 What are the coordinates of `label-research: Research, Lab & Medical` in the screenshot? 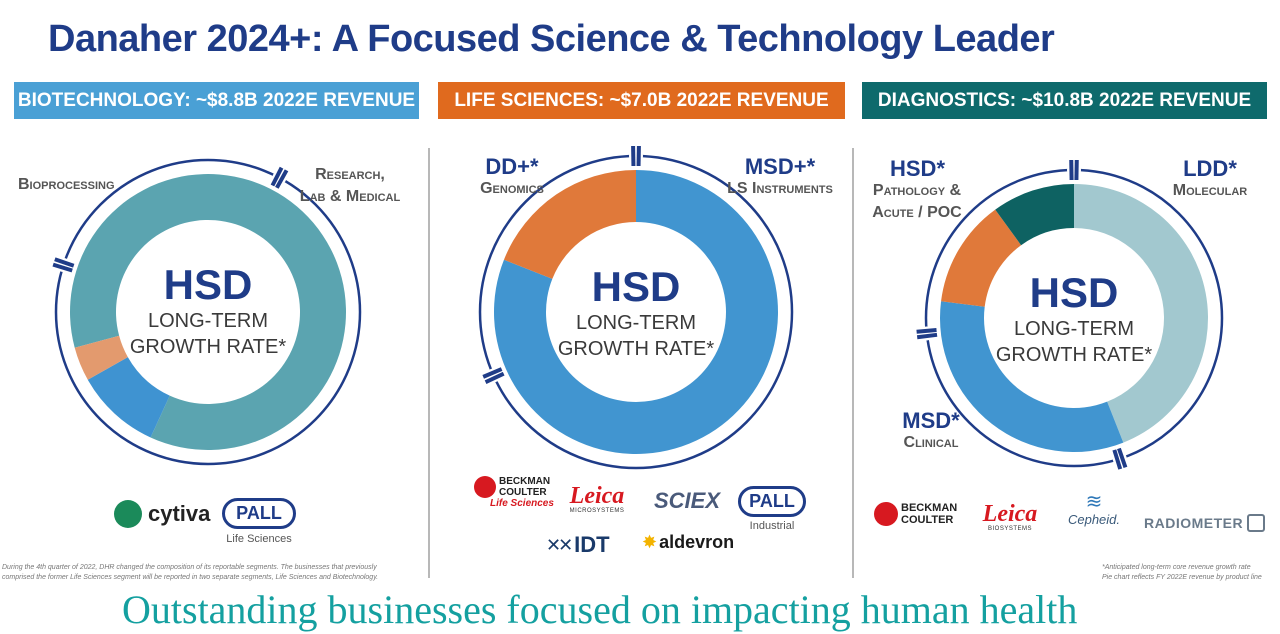 It's located at (350, 186).